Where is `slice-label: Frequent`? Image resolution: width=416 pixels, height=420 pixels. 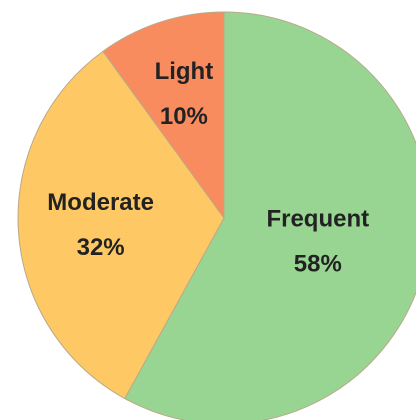
slice-label: Frequent is located at coordinates (317, 218).